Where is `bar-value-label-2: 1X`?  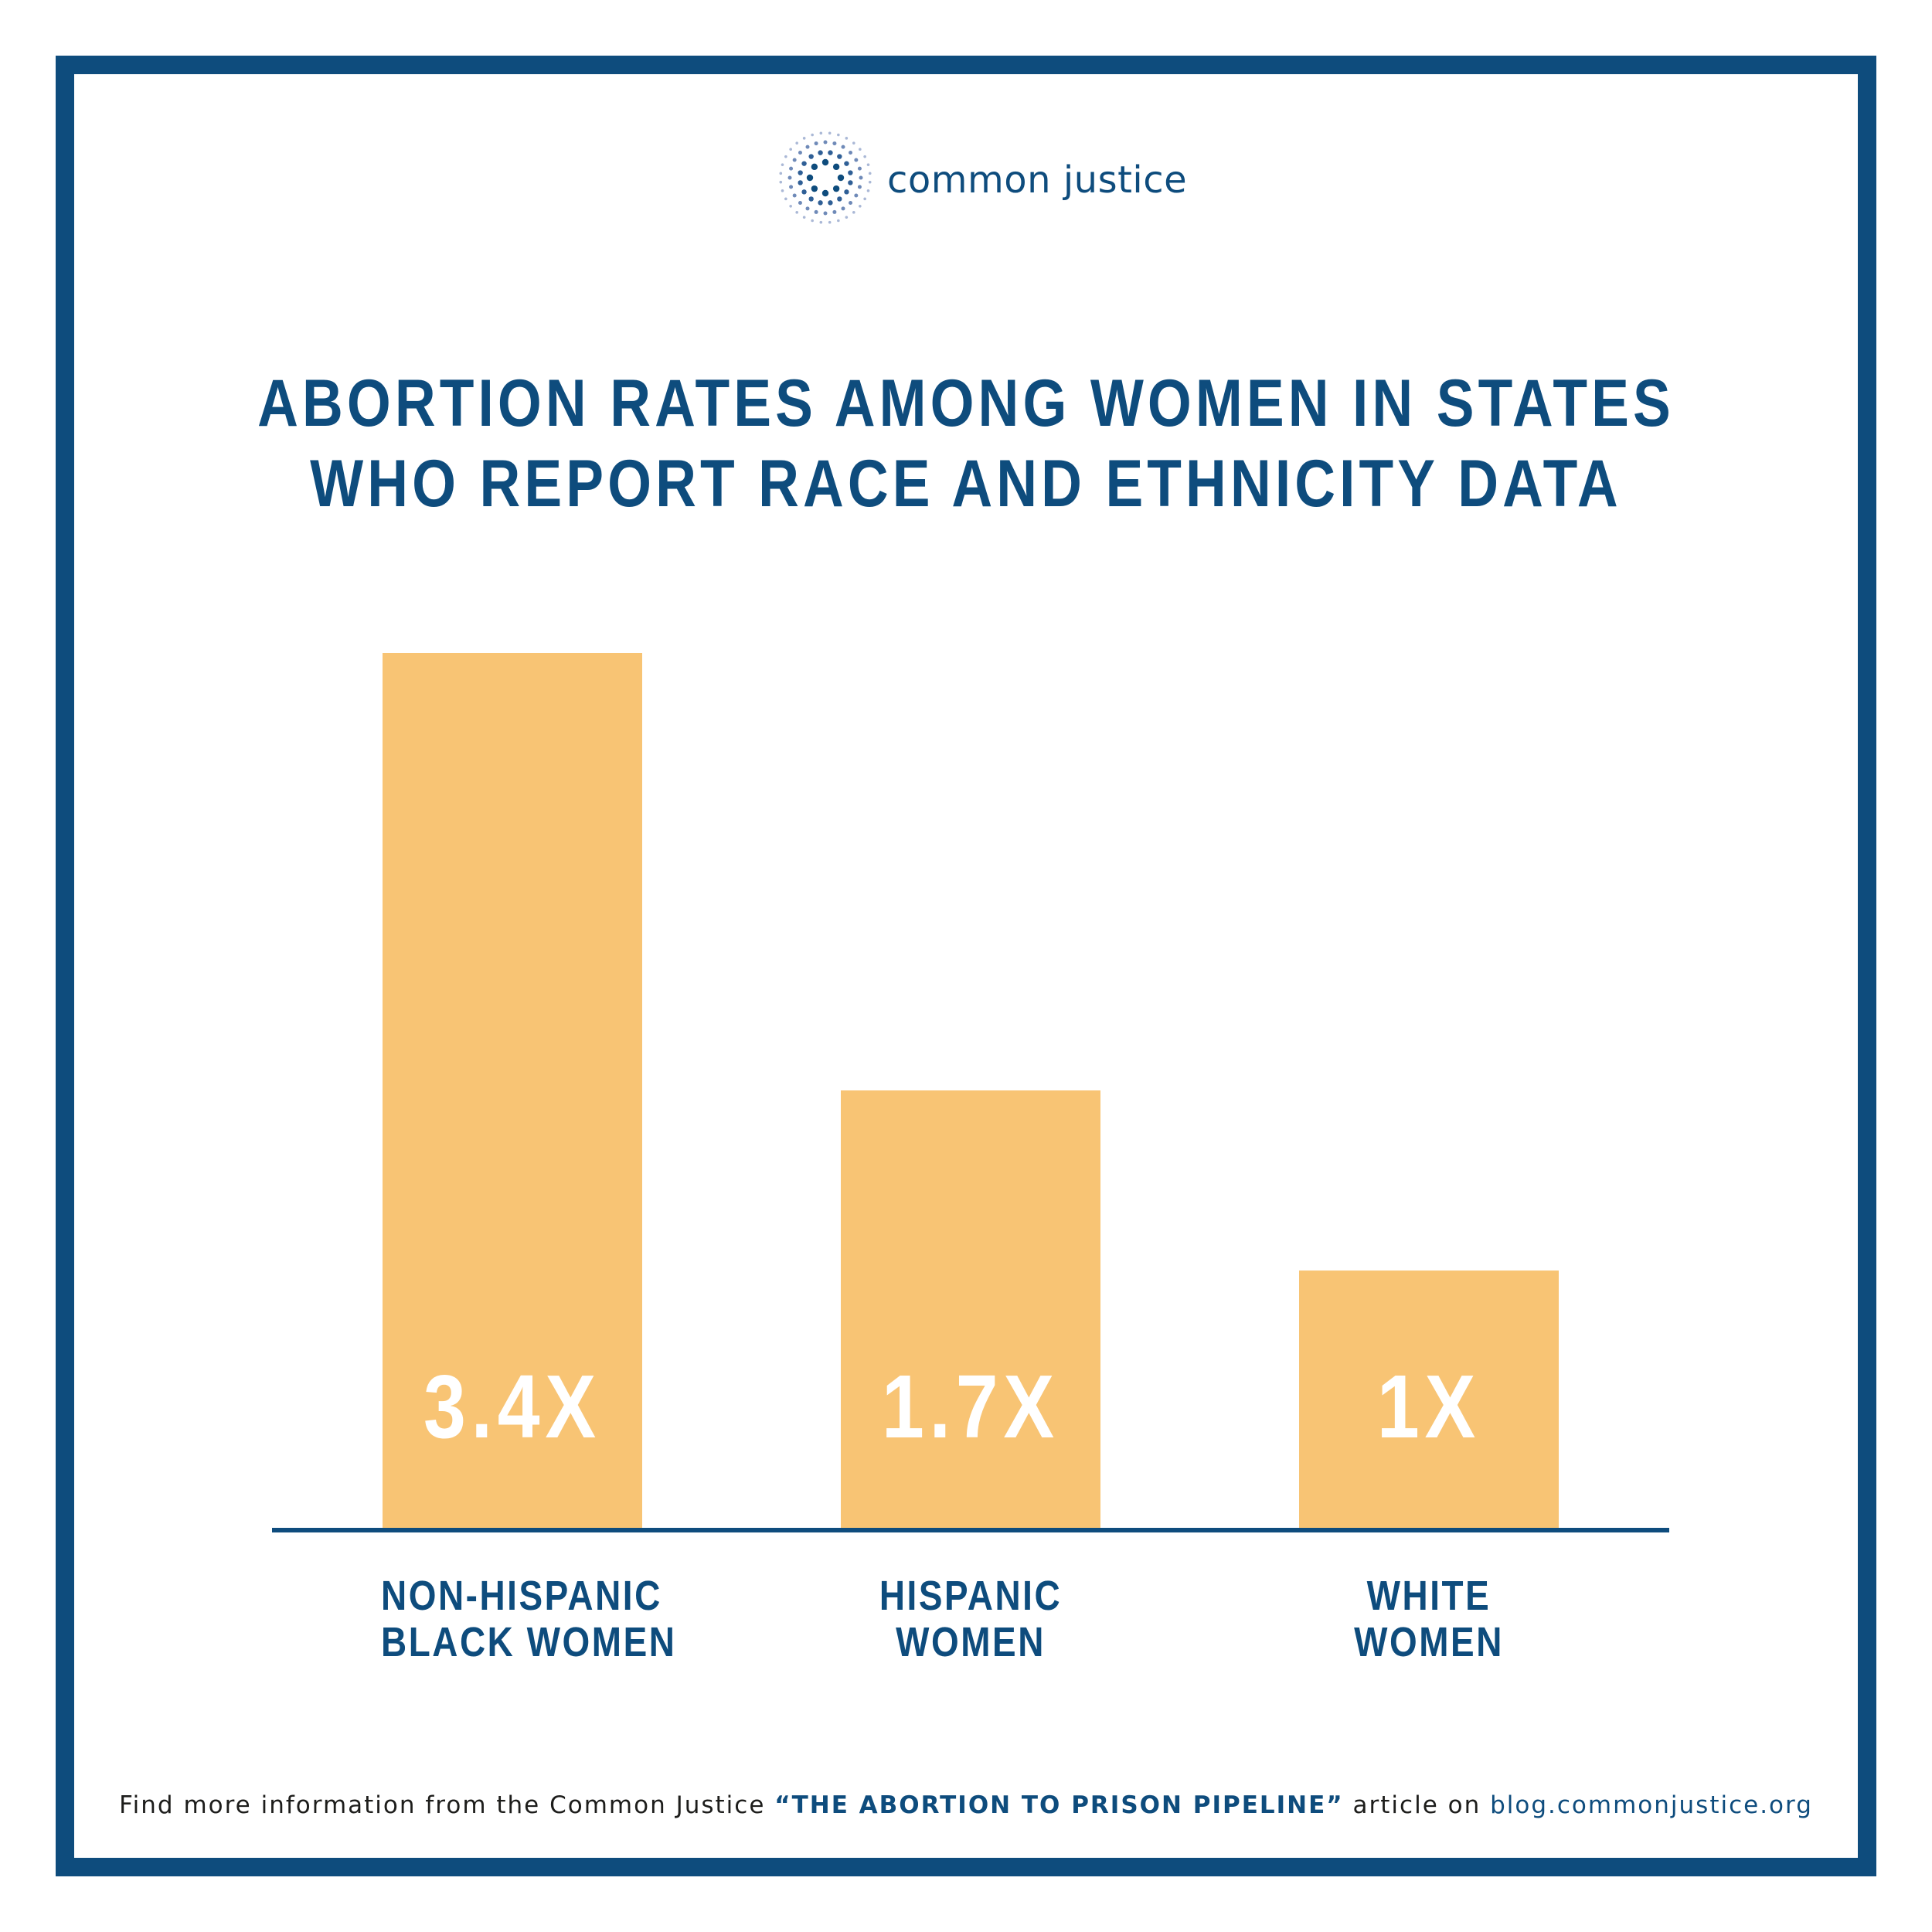
bar-value-label-2: 1X is located at coordinates (1429, 1406).